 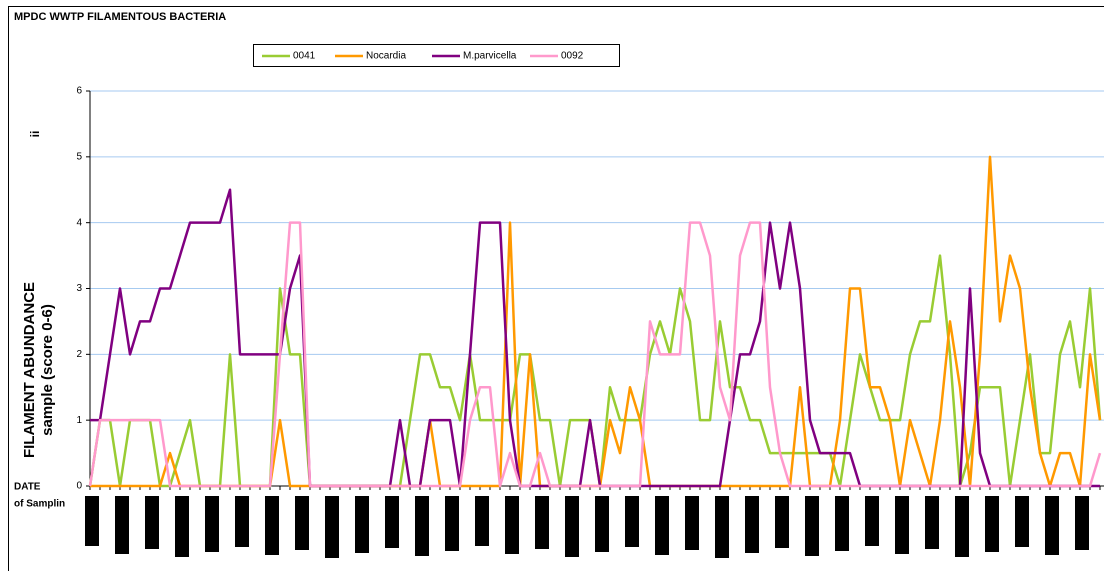 I want to click on chart-title: MPDC WWTP FILAMENTOUS BACTERIA, so click(x=120, y=17).